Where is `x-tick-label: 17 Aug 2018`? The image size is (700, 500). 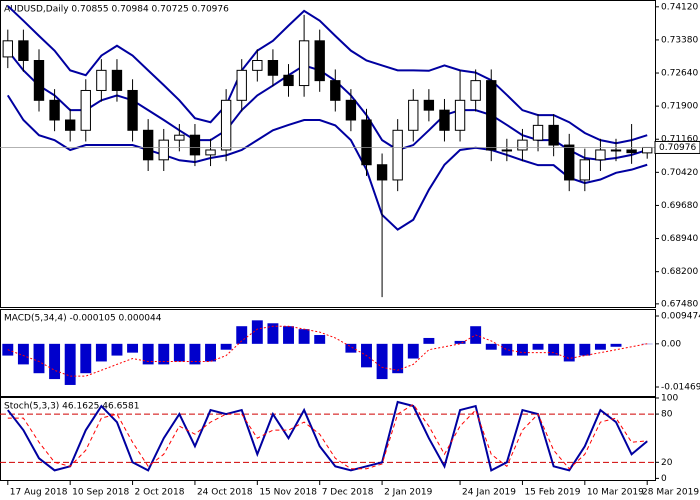
x-tick-label: 17 Aug 2018 is located at coordinates (39, 493).